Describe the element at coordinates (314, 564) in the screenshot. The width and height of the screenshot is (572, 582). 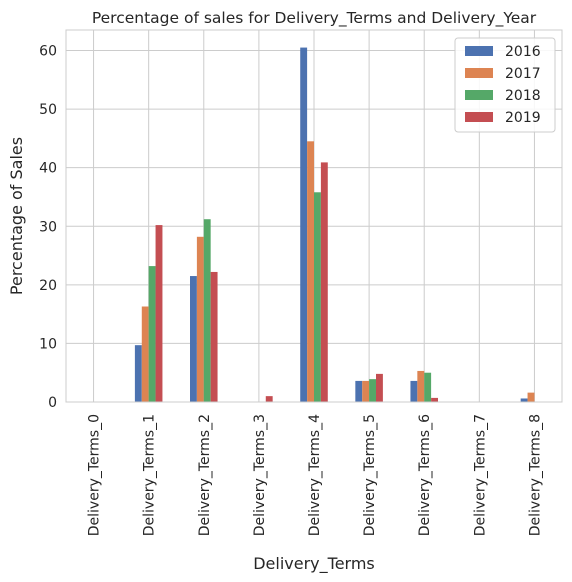
I see `x-axis-label: Delivery_Terms` at that location.